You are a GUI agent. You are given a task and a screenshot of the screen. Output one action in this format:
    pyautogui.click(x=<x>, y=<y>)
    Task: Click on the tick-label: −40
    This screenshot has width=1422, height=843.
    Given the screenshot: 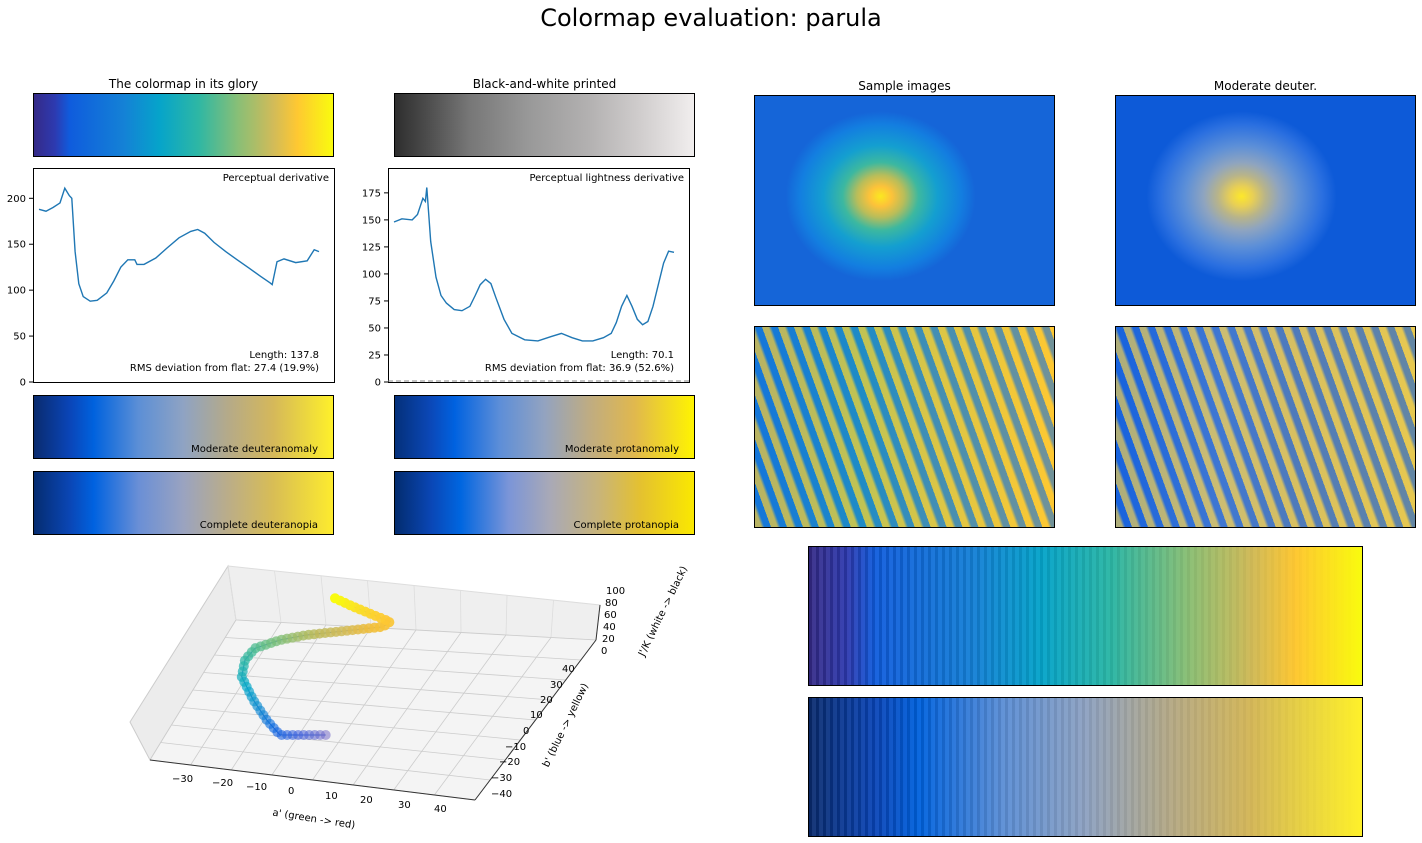 What is the action you would take?
    pyautogui.click(x=502, y=794)
    